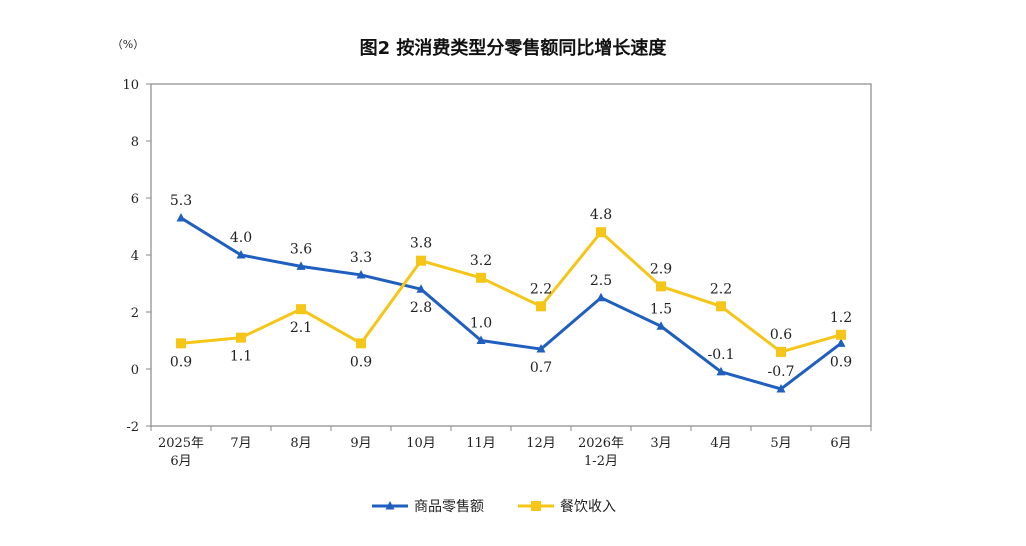 The image size is (1026, 546). What do you see at coordinates (301, 328) in the screenshot?
I see `data-label: 2.1` at bounding box center [301, 328].